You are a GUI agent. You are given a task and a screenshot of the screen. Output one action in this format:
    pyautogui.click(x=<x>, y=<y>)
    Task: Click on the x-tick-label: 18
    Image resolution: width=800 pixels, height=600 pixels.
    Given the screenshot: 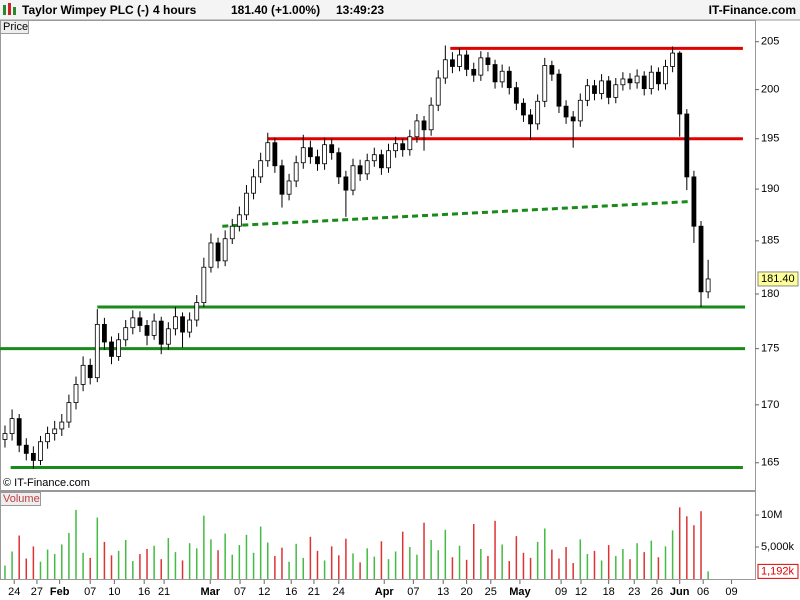 What is the action you would take?
    pyautogui.click(x=609, y=592)
    